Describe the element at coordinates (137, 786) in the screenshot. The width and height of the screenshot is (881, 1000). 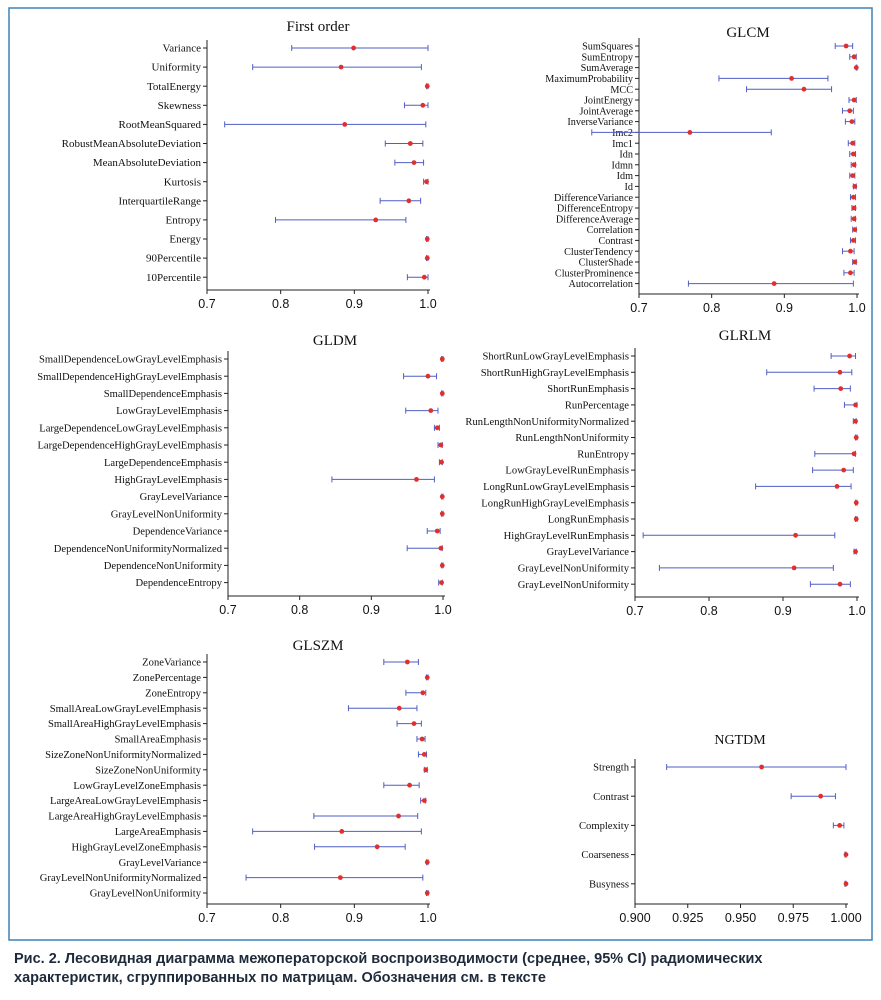
I see `row-label: LowGrayLevelZoneEmphasis` at that location.